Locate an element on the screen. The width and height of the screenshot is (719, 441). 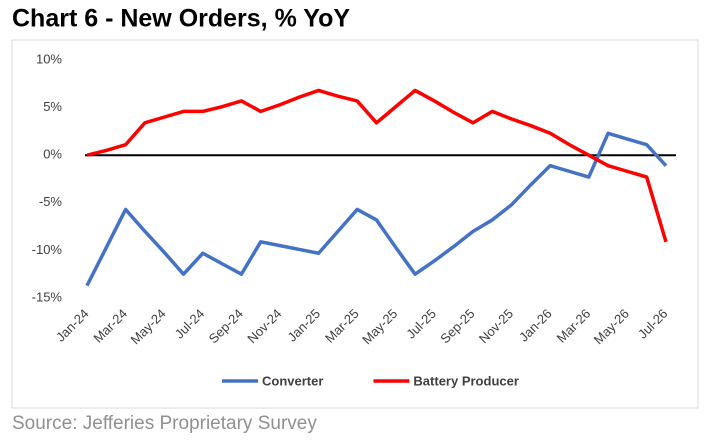
y-tick-label: 5% is located at coordinates (52, 106).